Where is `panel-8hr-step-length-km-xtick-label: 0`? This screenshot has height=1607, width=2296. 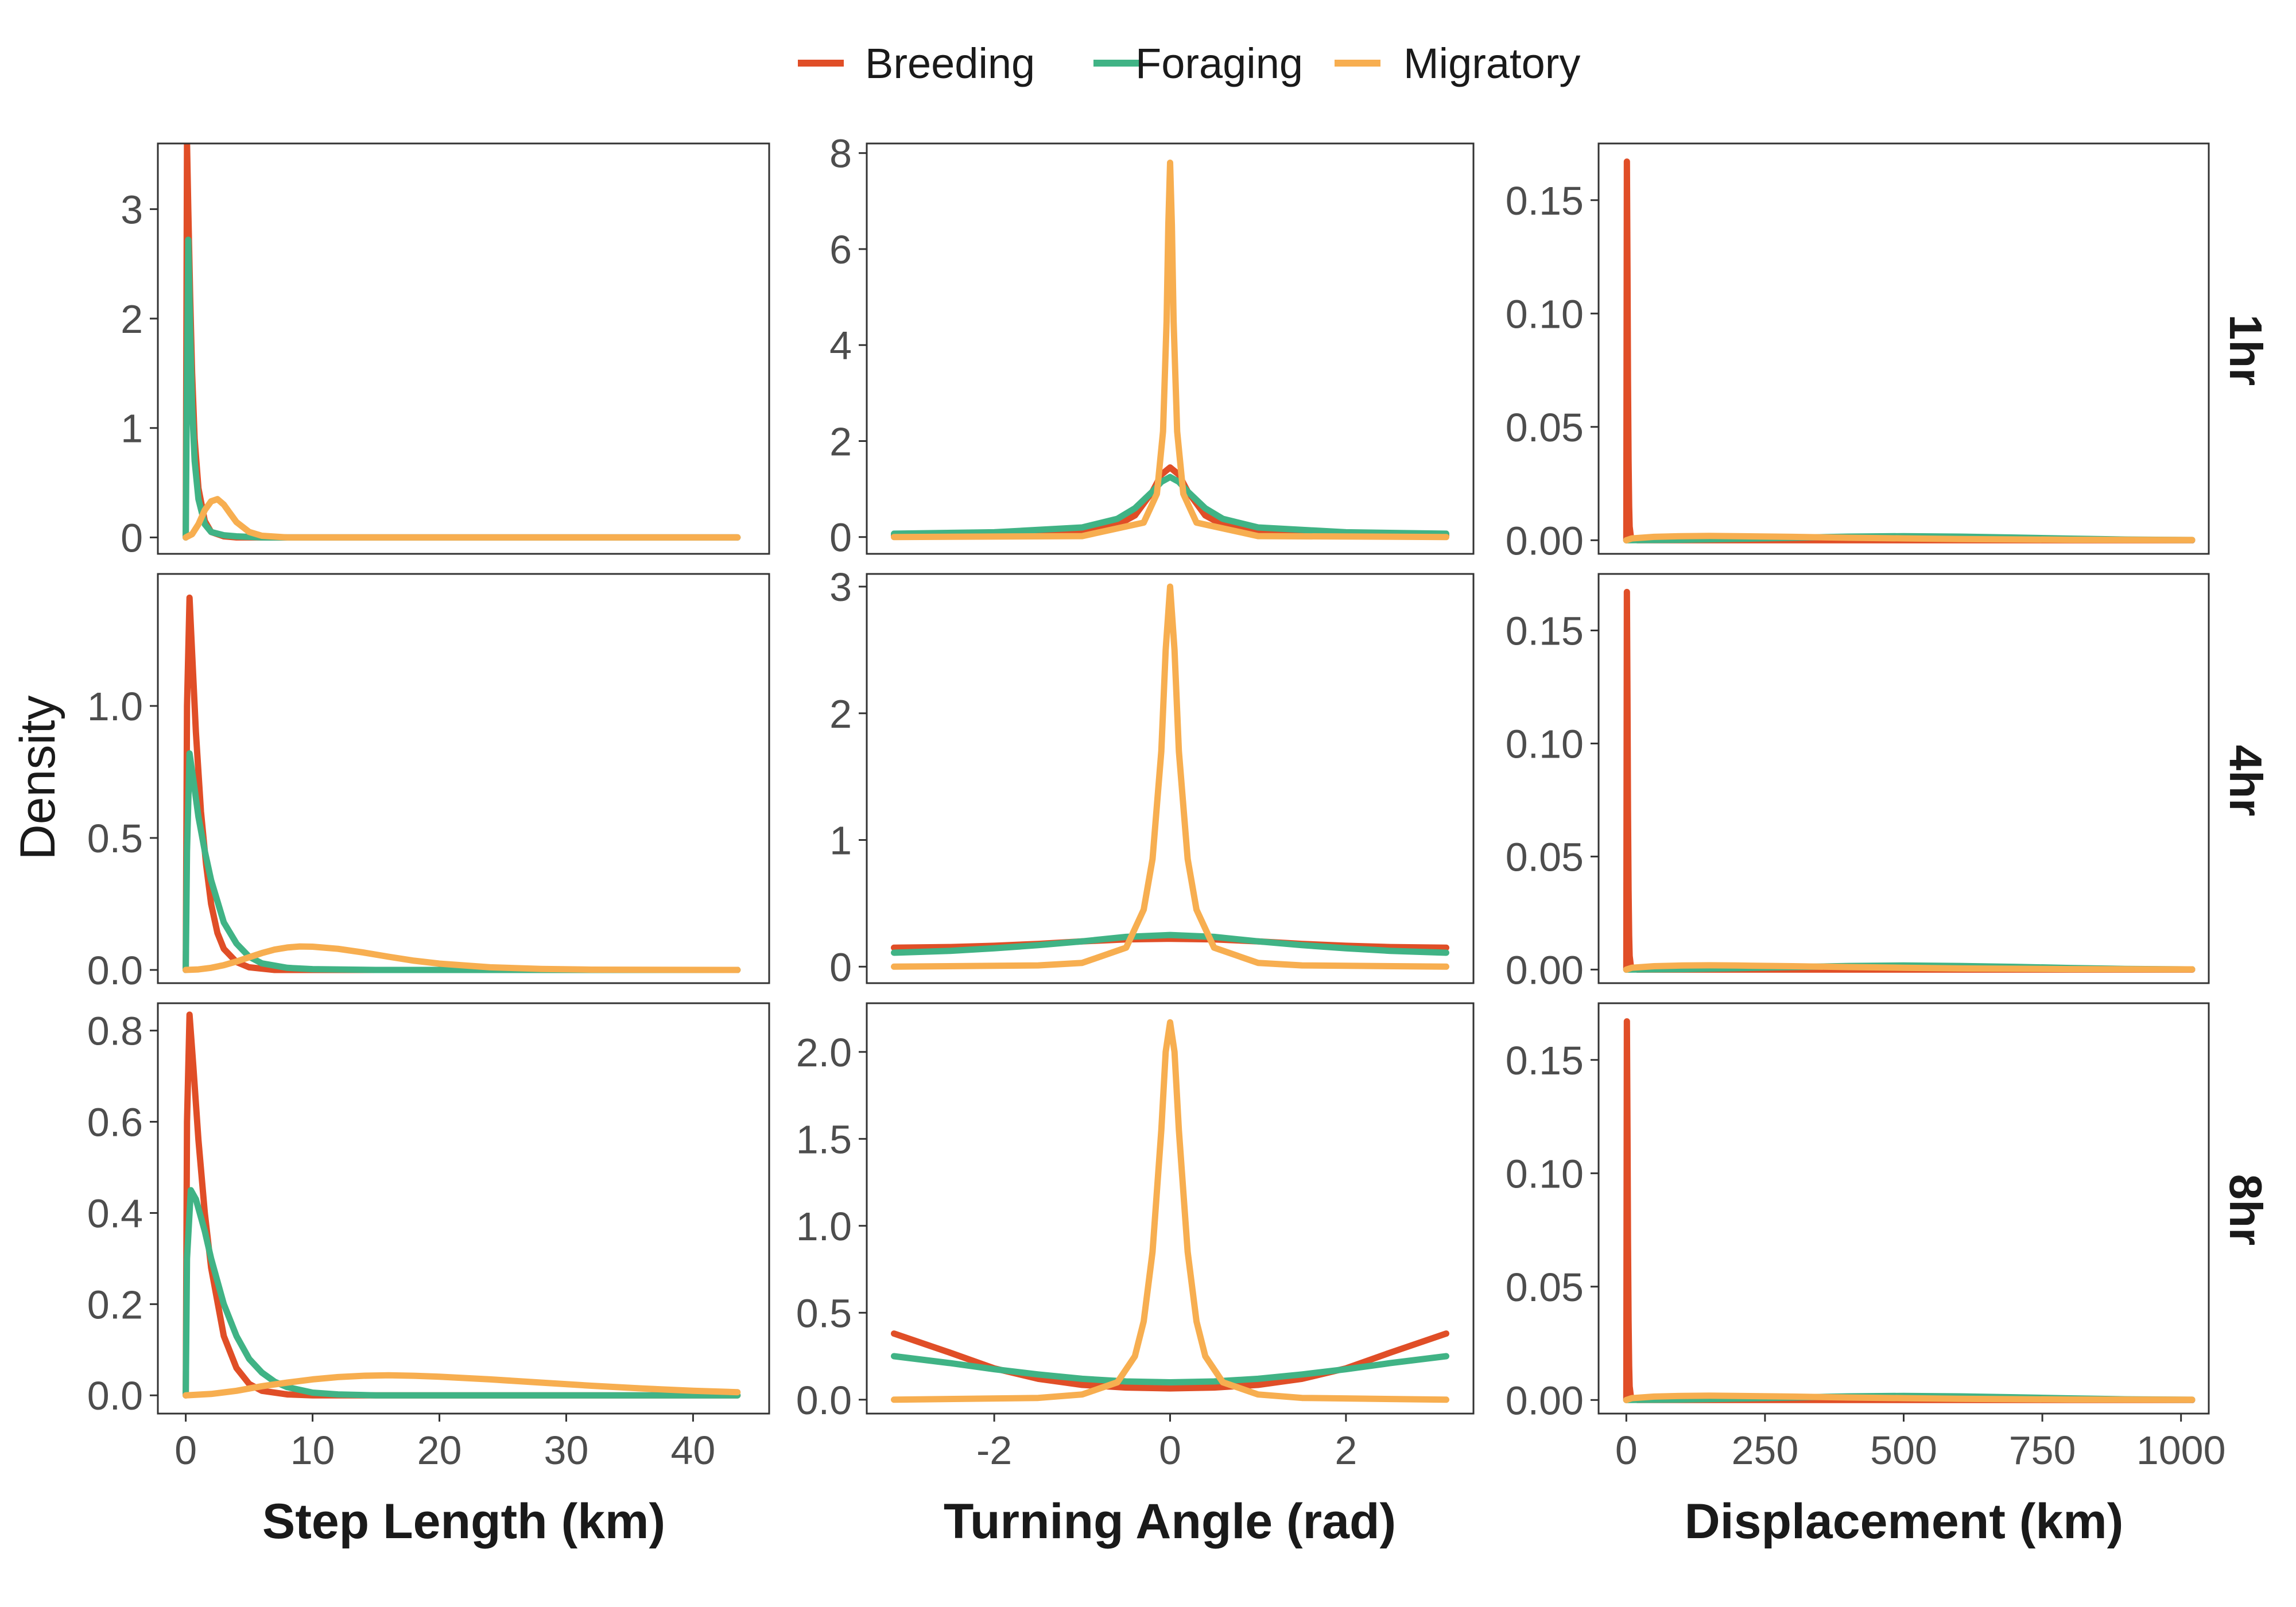 panel-8hr-step-length-km-xtick-label: 0 is located at coordinates (185, 1450).